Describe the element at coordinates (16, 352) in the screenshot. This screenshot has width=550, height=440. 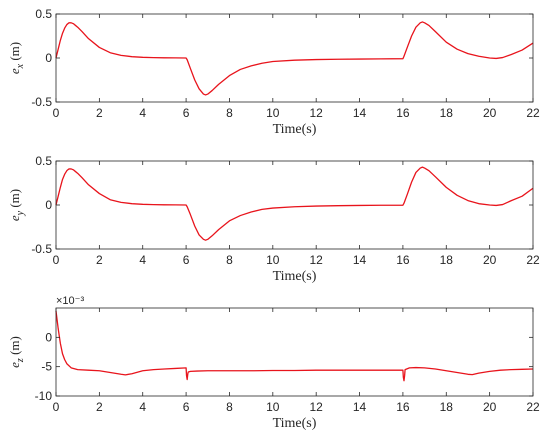
I see `y-axis-label: ez (m)` at that location.